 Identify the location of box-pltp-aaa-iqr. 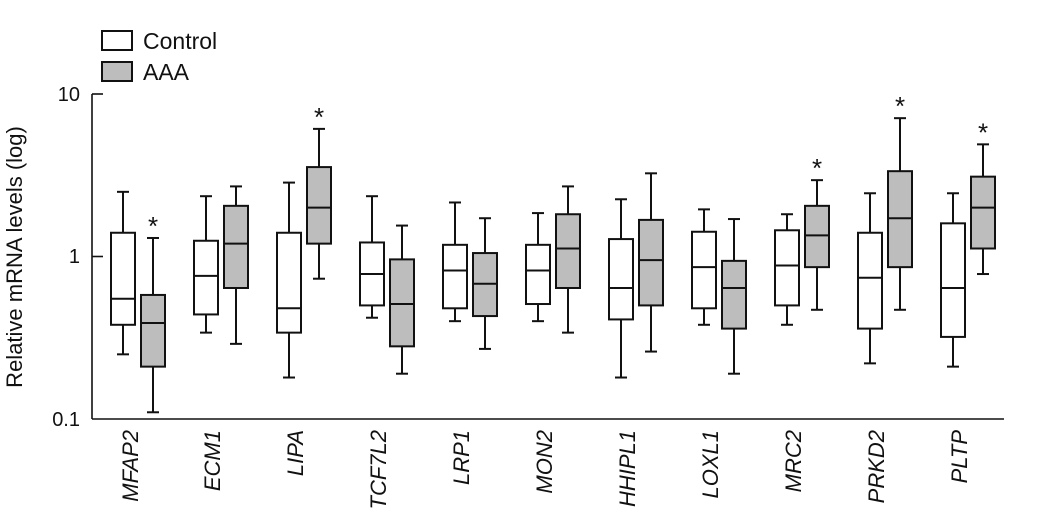
(983, 212).